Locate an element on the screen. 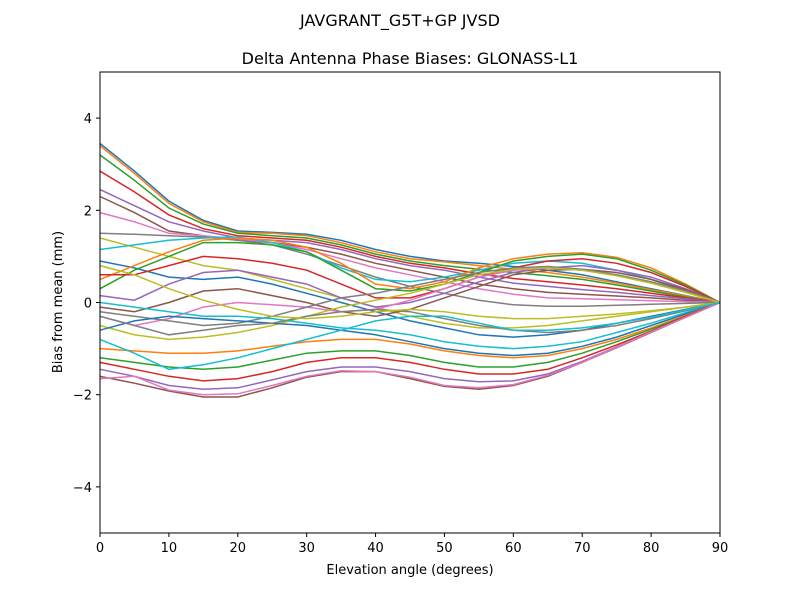 The height and width of the screenshot is (604, 800). x-tick-label: 40 is located at coordinates (375, 548).